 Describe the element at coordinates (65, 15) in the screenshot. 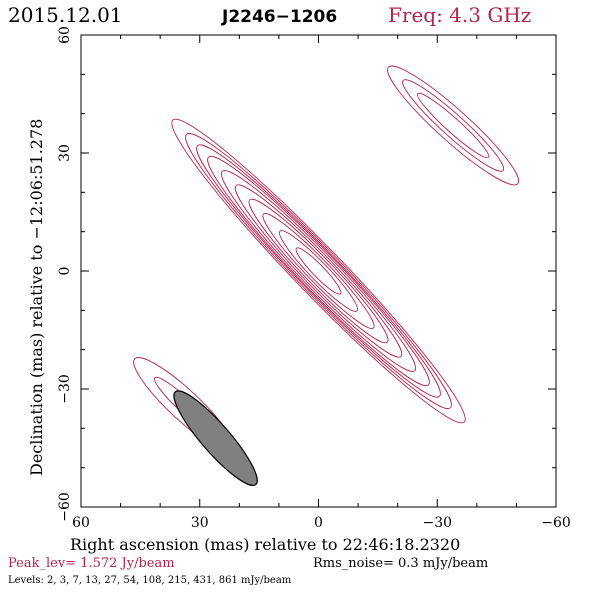

I see `observation-date: 2015.12.01` at that location.